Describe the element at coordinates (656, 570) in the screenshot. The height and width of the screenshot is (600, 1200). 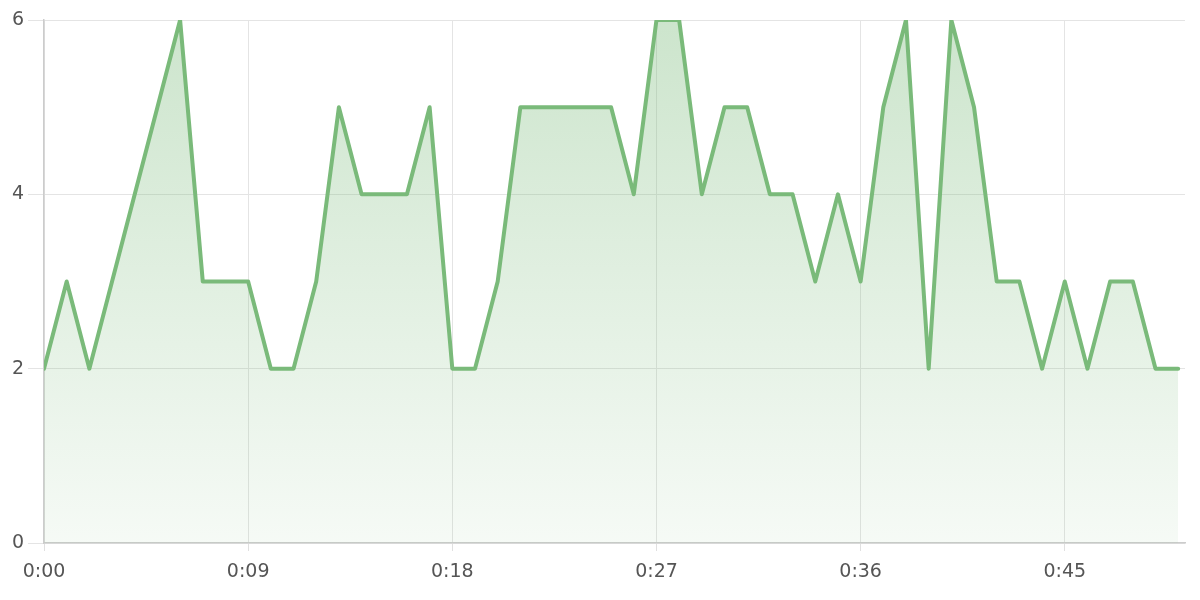
I see `x-tick-label: 0:27` at that location.